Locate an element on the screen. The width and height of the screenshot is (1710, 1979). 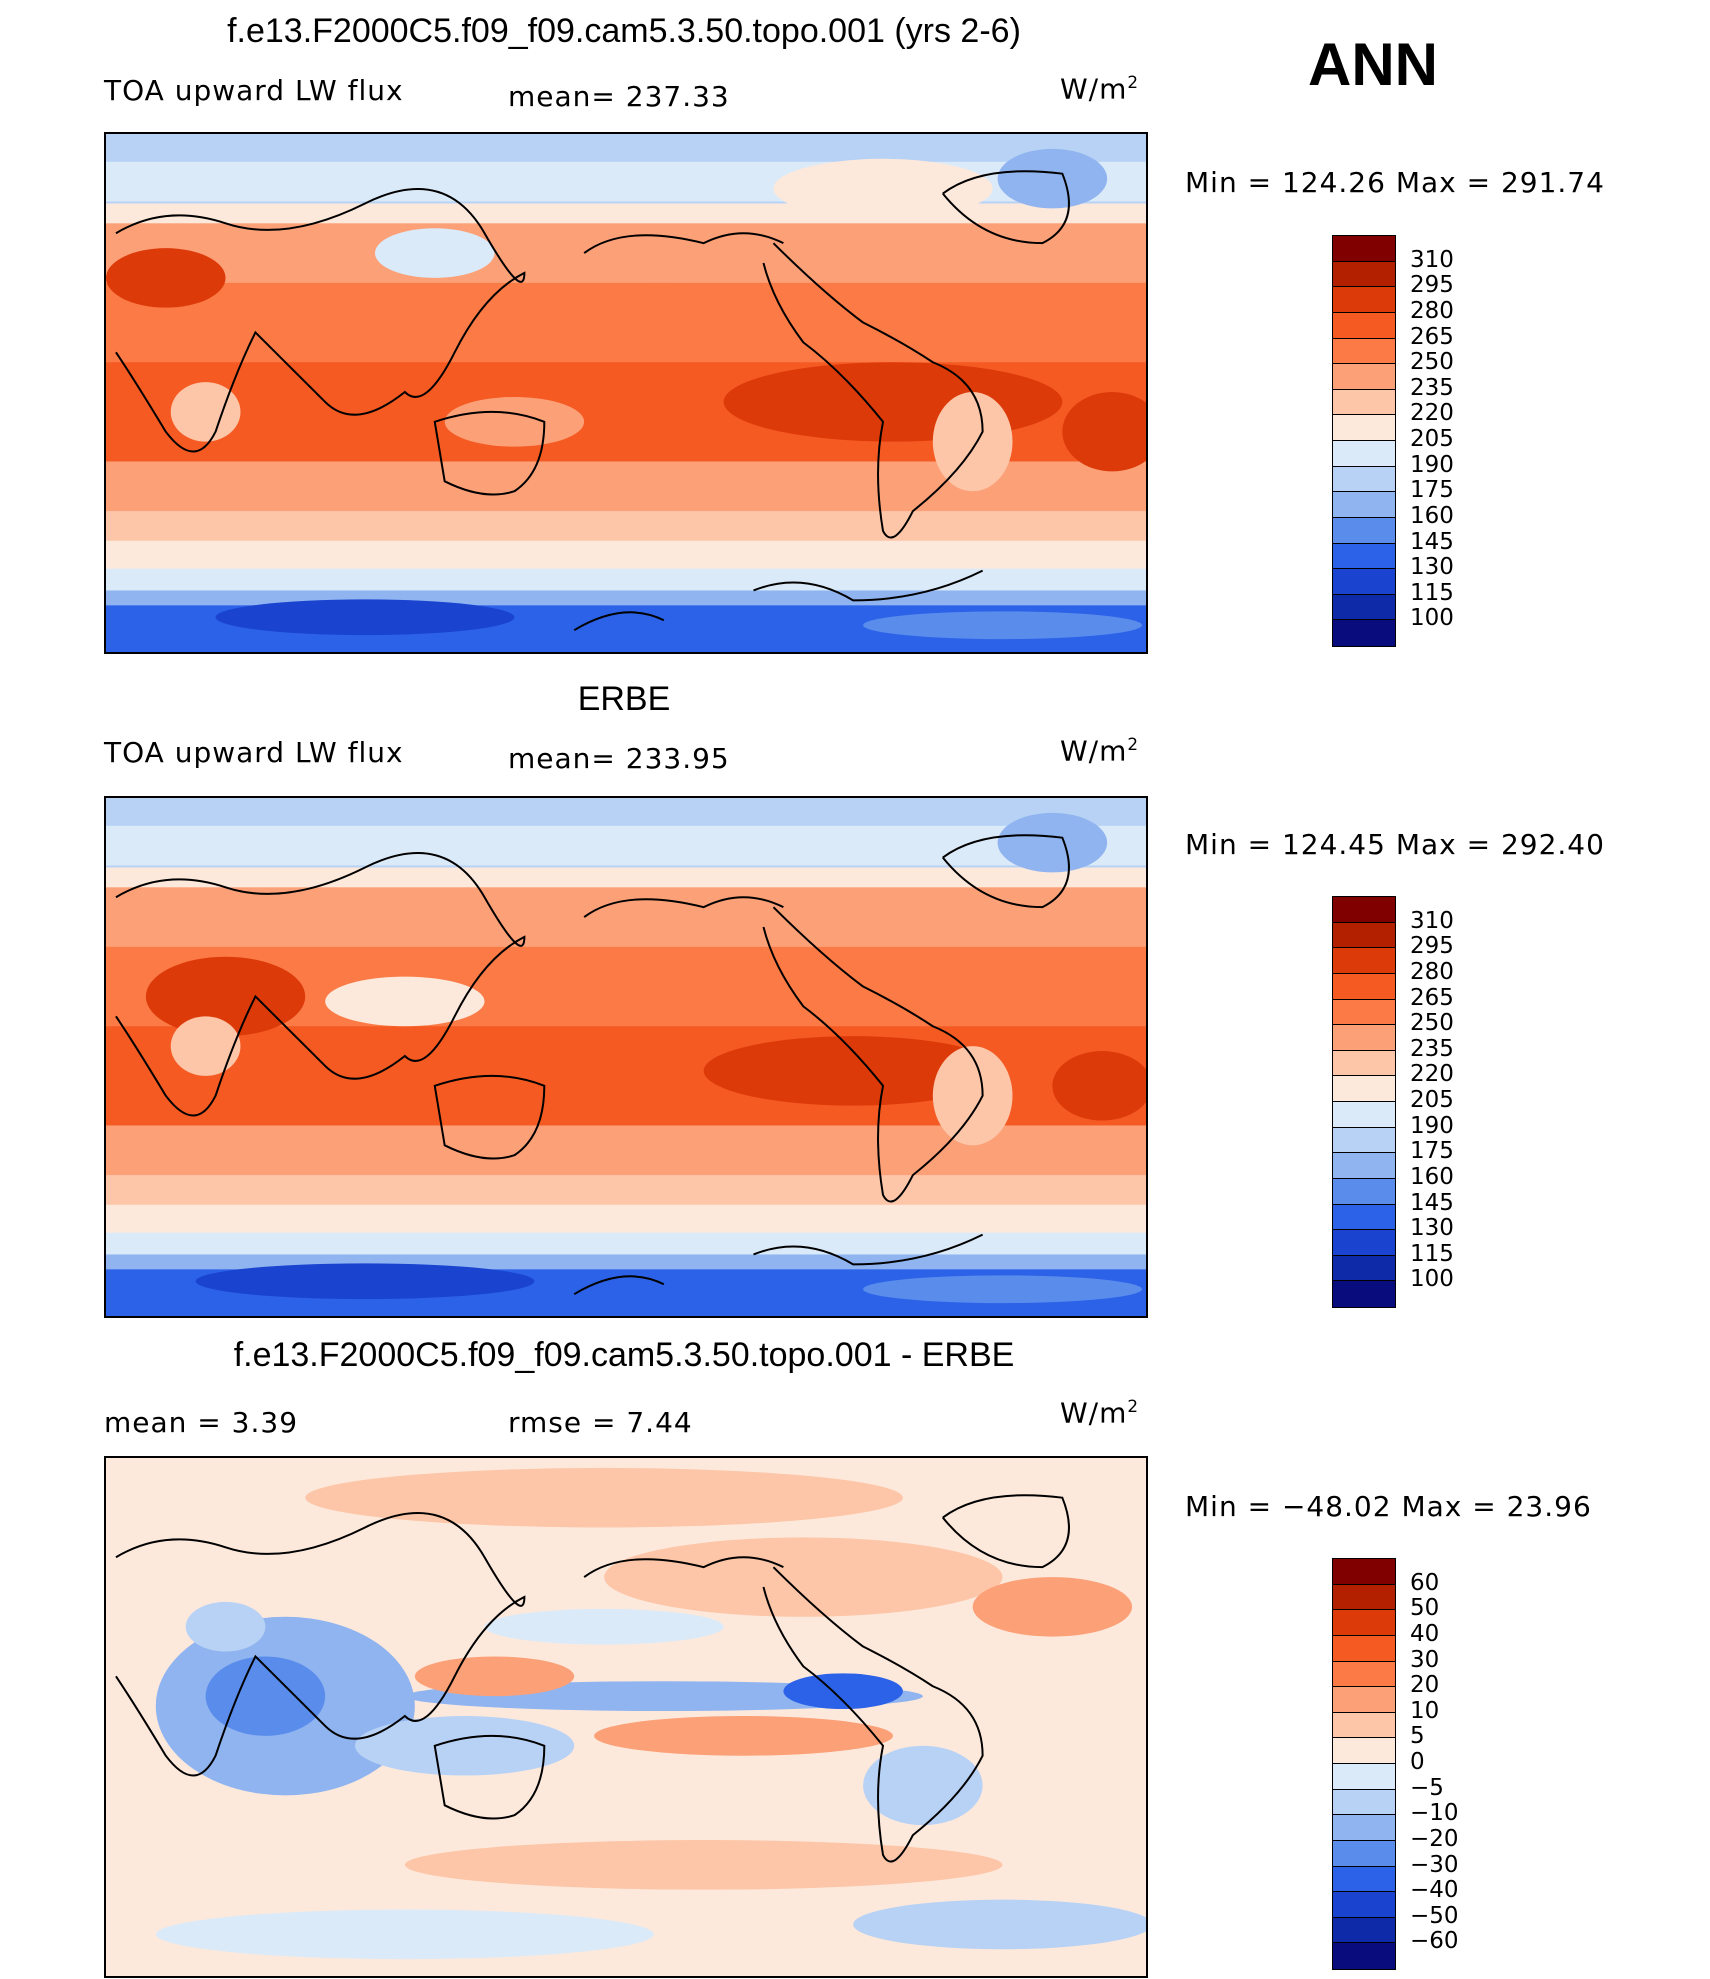
colorbar-tick-label: 20 is located at coordinates (1425, 1685).